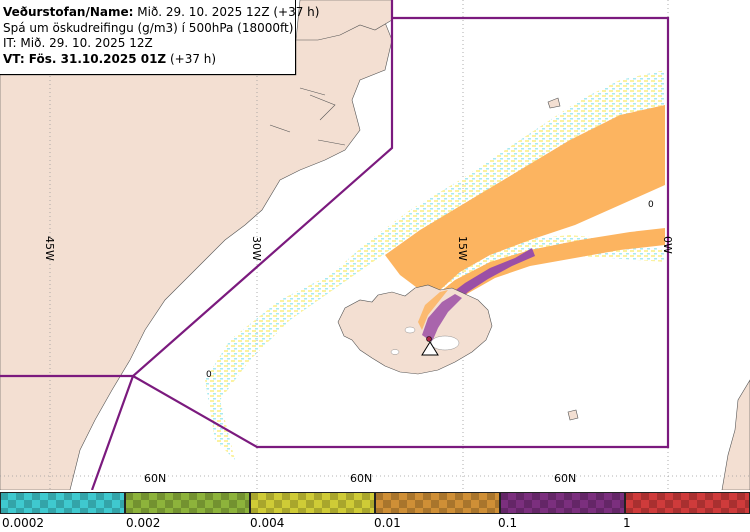  Describe the element at coordinates (430, 346) in the screenshot. I see `volcano-marker-icon` at that location.